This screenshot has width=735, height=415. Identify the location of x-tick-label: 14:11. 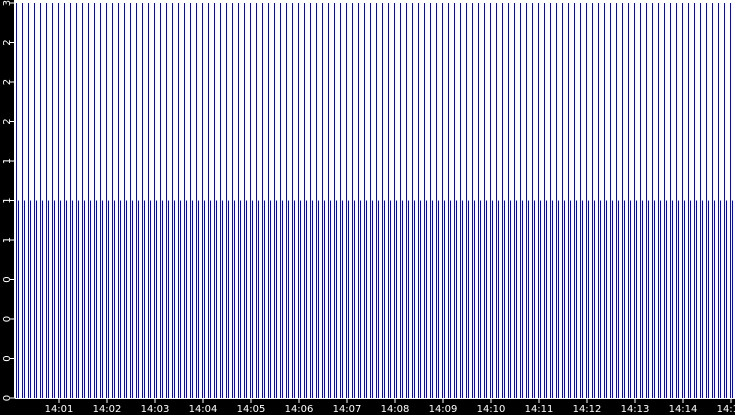
(539, 409).